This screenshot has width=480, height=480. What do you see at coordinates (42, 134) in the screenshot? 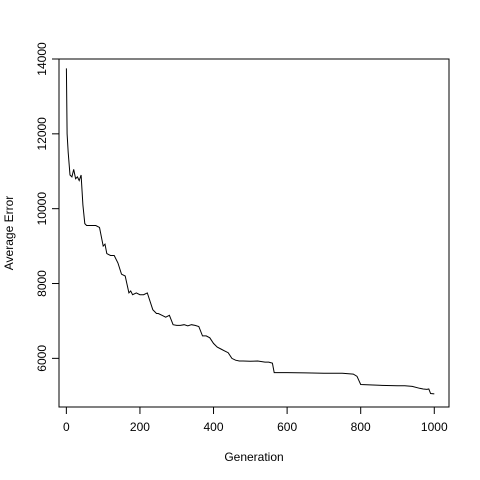
I see `y-tick-label: 12000` at bounding box center [42, 134].